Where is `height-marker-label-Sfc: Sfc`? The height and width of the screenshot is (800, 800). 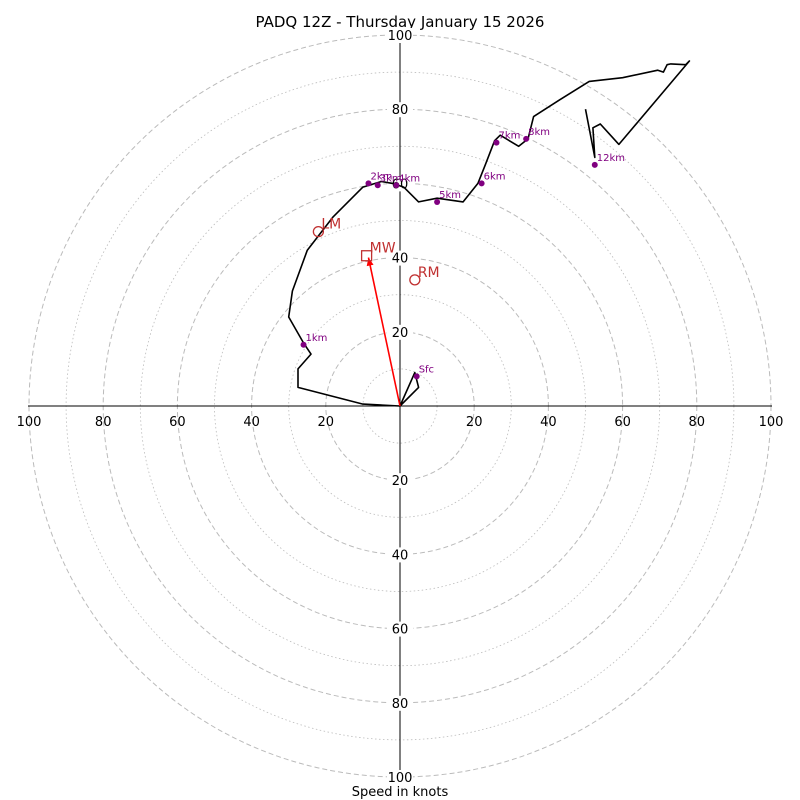 height-marker-label-Sfc: Sfc is located at coordinates (426, 369).